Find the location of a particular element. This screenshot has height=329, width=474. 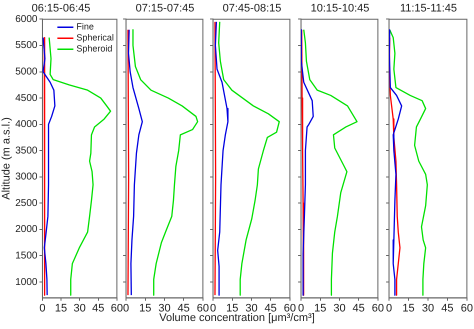

y-tick-label: 1500 is located at coordinates (26, 256).